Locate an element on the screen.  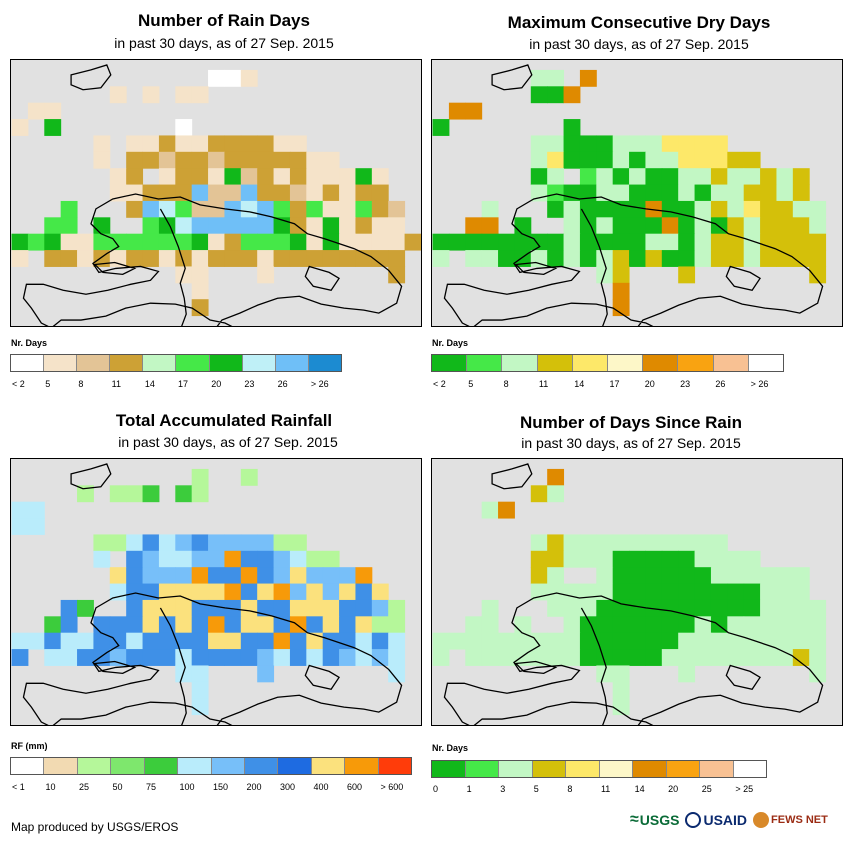
legend-label: 11 is located at coordinates (543, 384).